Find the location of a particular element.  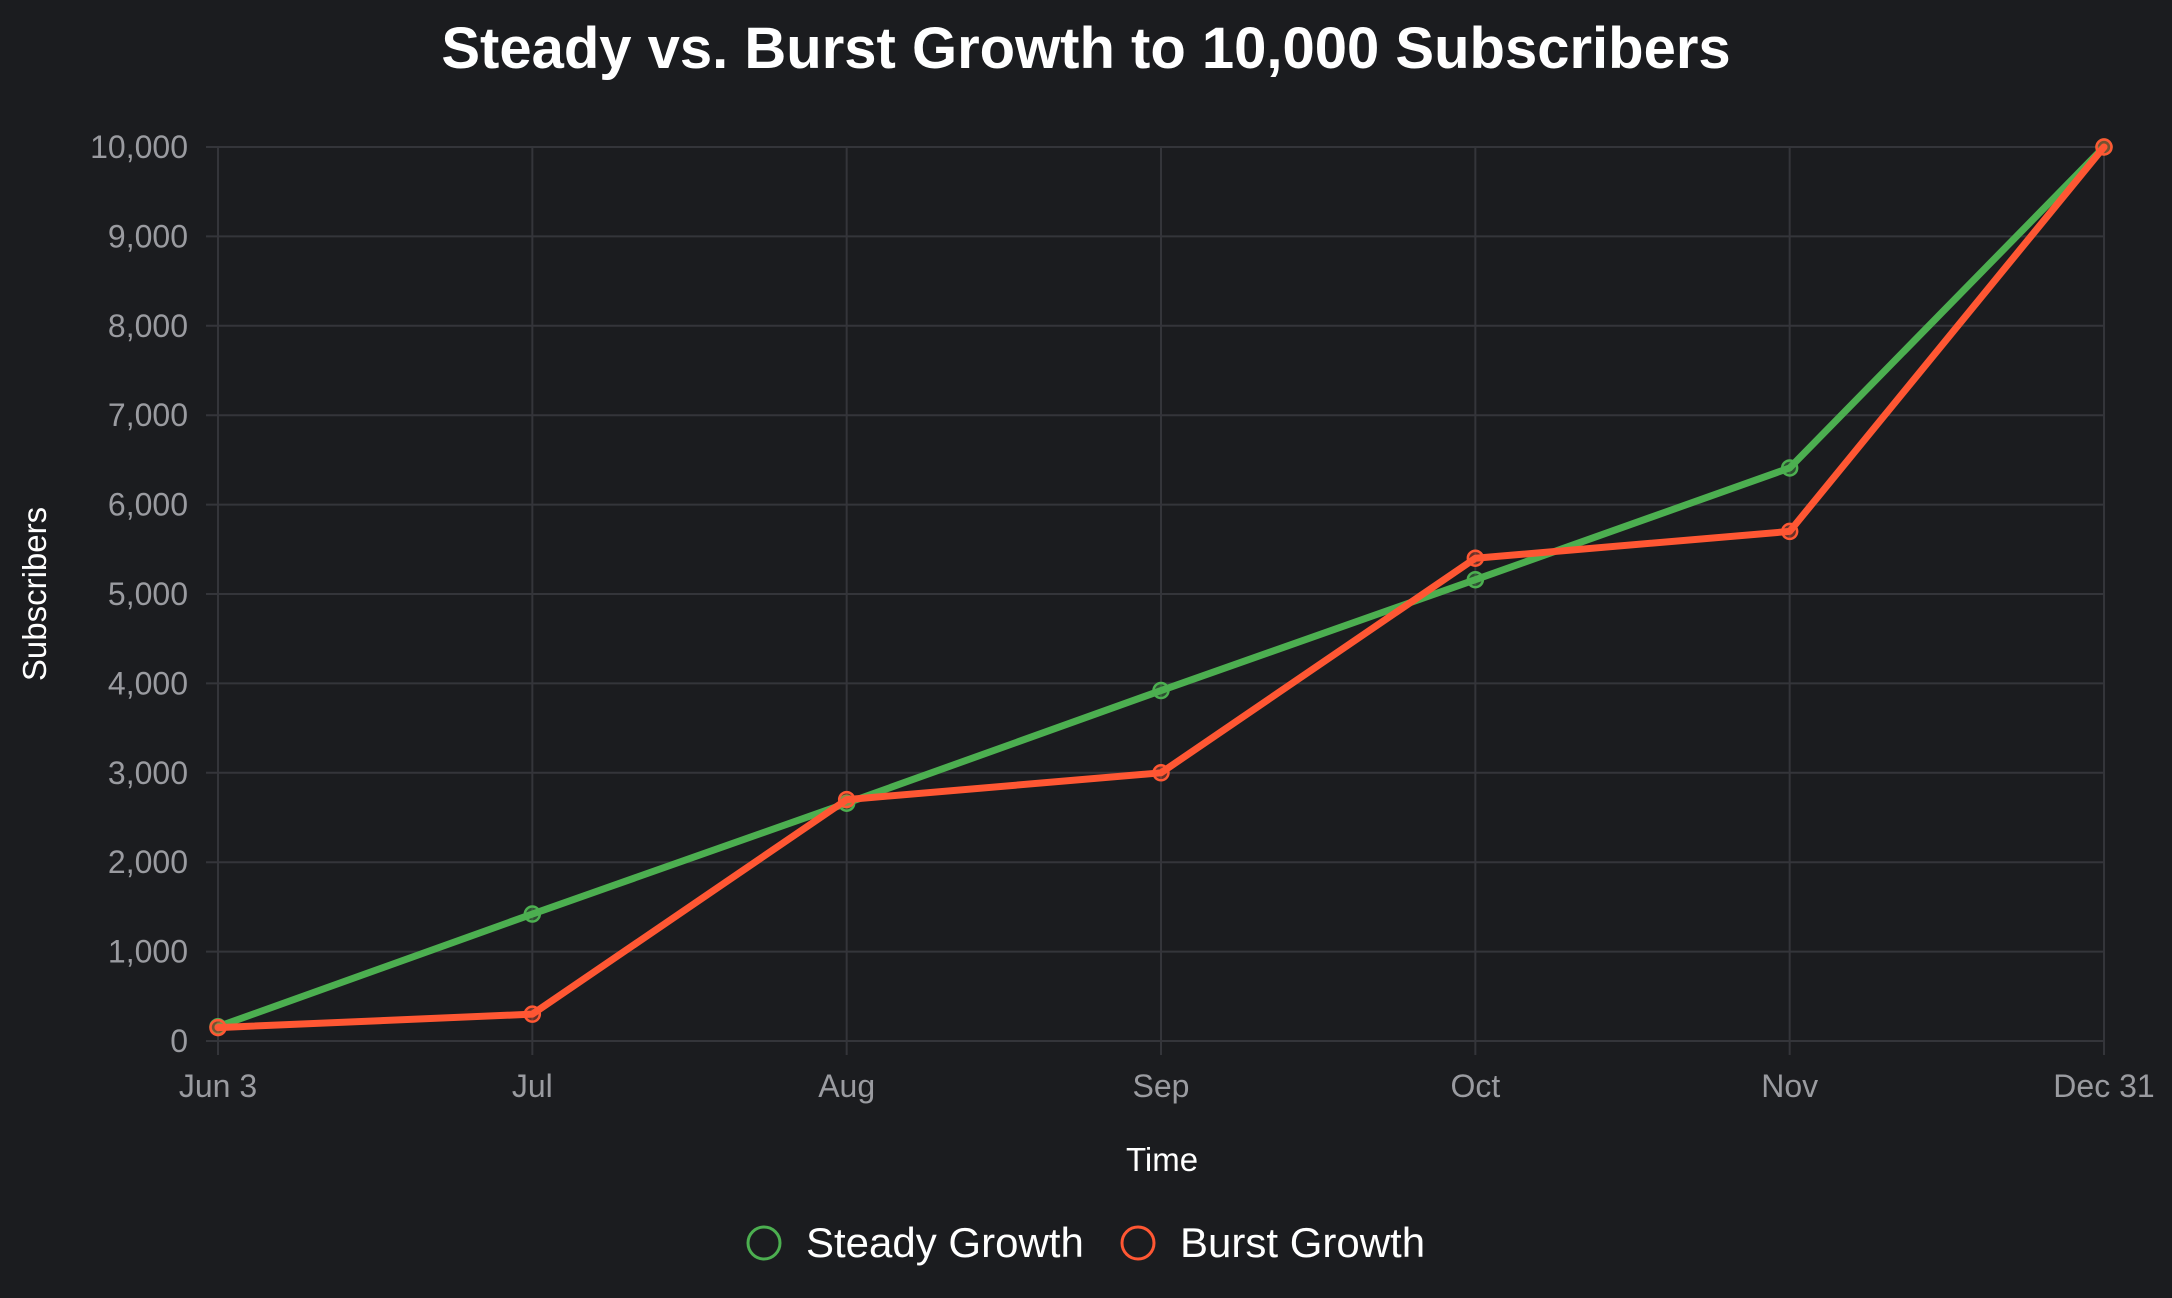

x-tick-label: Sep is located at coordinates (1161, 1086).